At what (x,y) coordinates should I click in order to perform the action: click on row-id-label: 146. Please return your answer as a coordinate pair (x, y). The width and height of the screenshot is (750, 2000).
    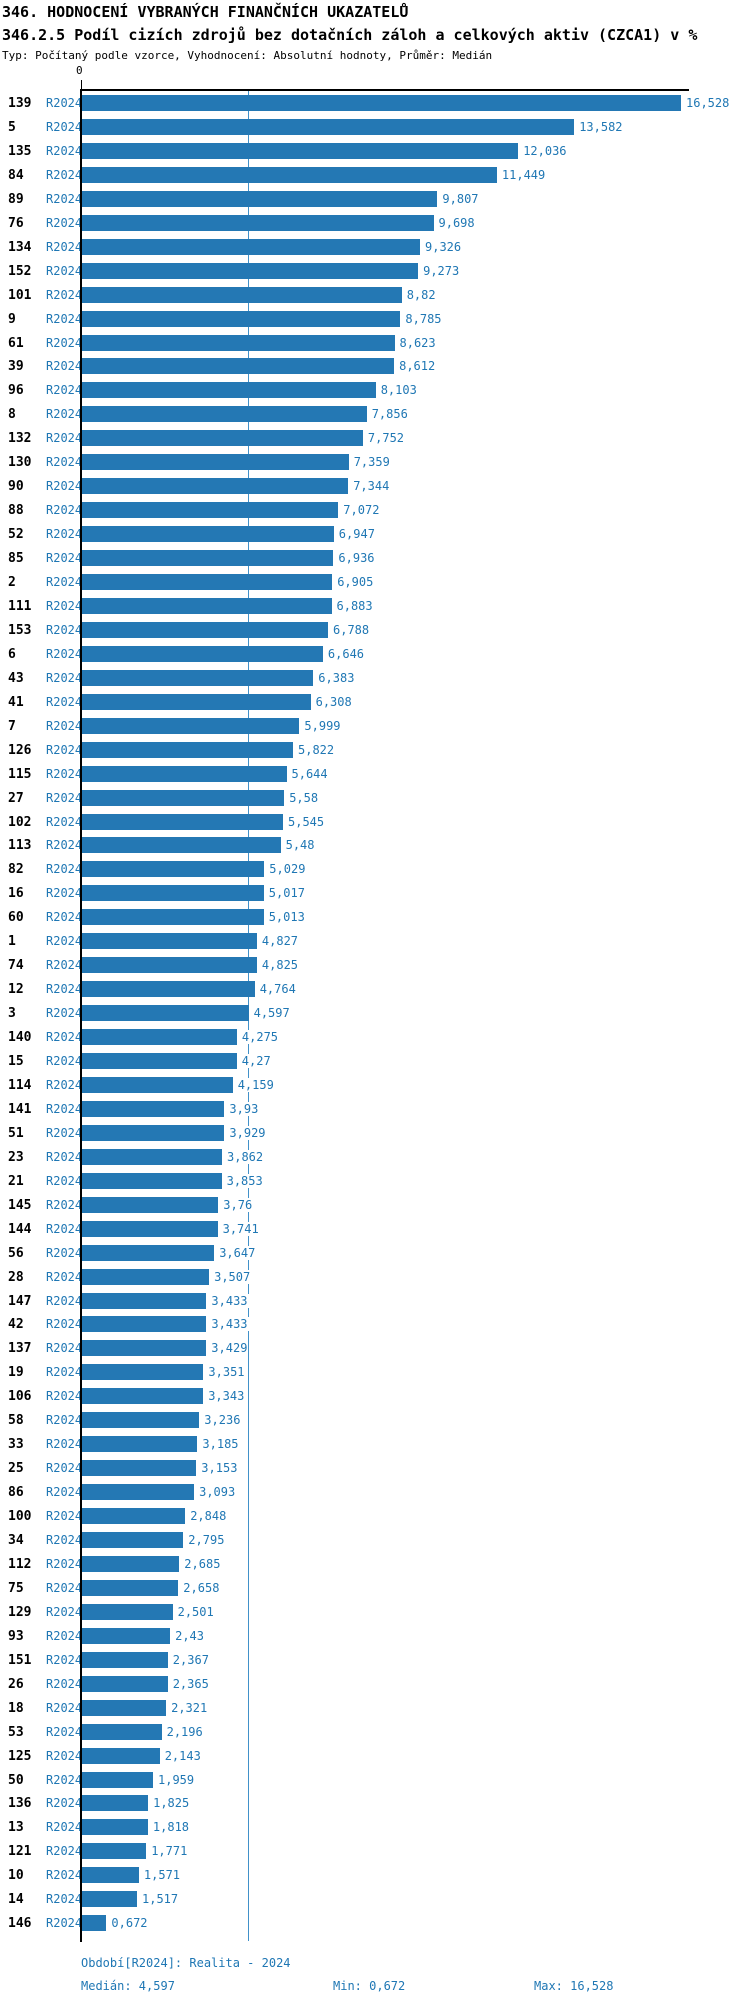
    Looking at the image, I should click on (20, 1924).